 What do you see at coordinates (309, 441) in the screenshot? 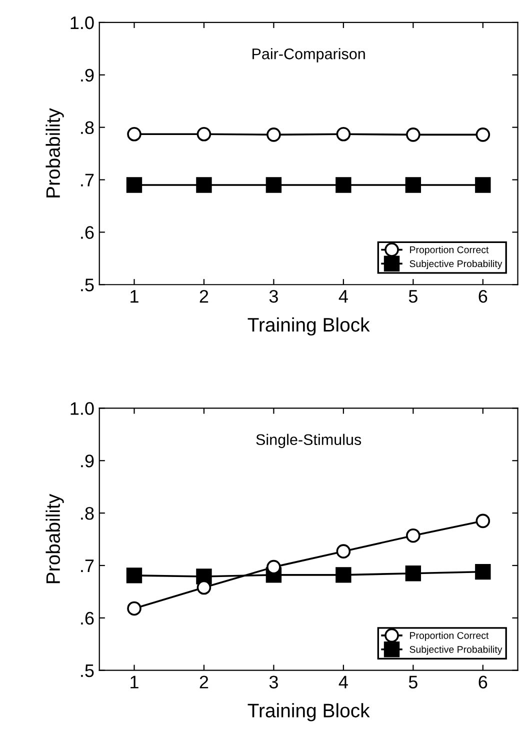
I see `text: Single-Stimulus` at bounding box center [309, 441].